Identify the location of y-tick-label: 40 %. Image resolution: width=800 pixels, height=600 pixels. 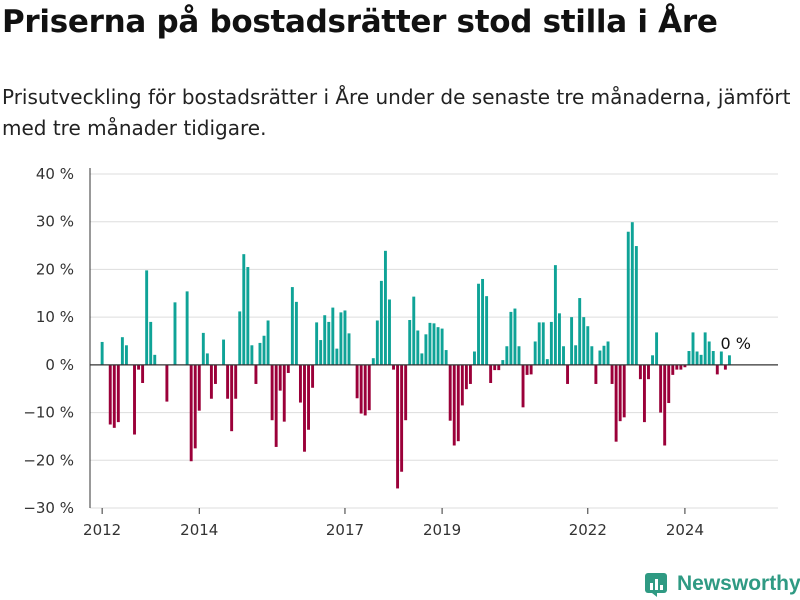
(55, 174).